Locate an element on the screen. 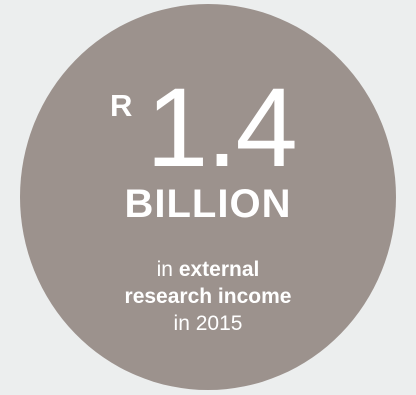  caption-prefix: in is located at coordinates (164, 269).